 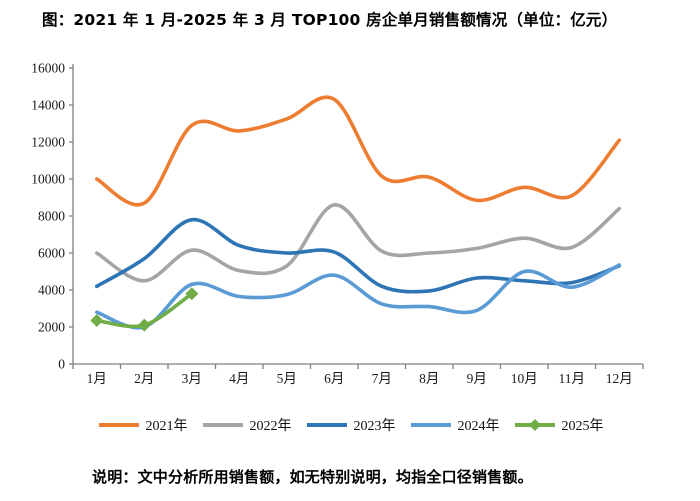 I want to click on svg-text: 1月, so click(x=97, y=378).